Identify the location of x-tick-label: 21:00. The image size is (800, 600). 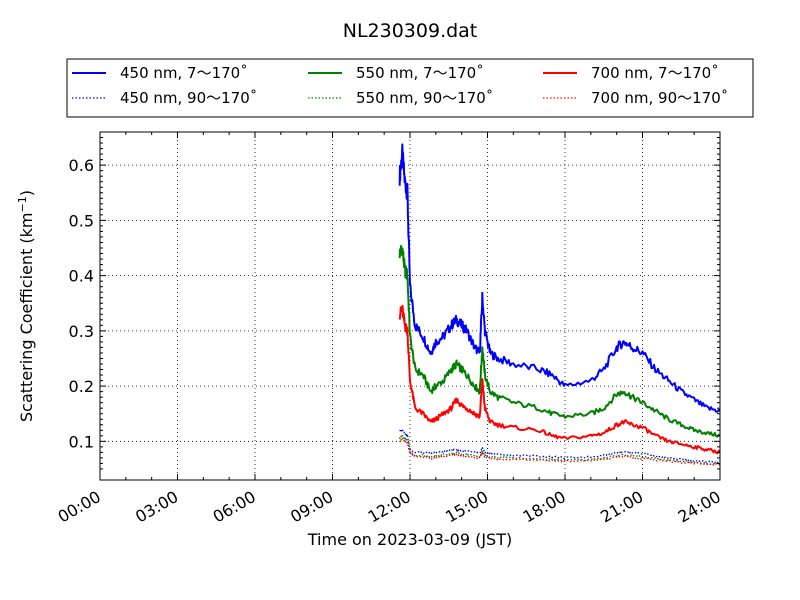
(621, 507).